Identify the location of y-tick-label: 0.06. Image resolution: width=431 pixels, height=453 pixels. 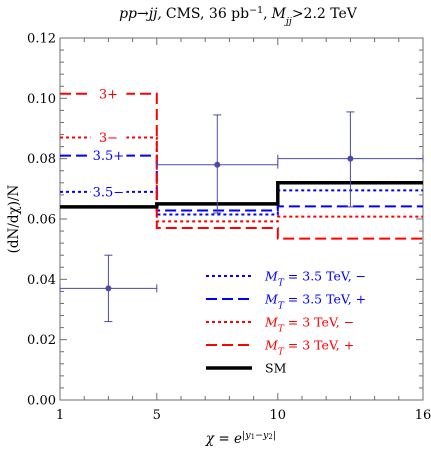
(41, 220).